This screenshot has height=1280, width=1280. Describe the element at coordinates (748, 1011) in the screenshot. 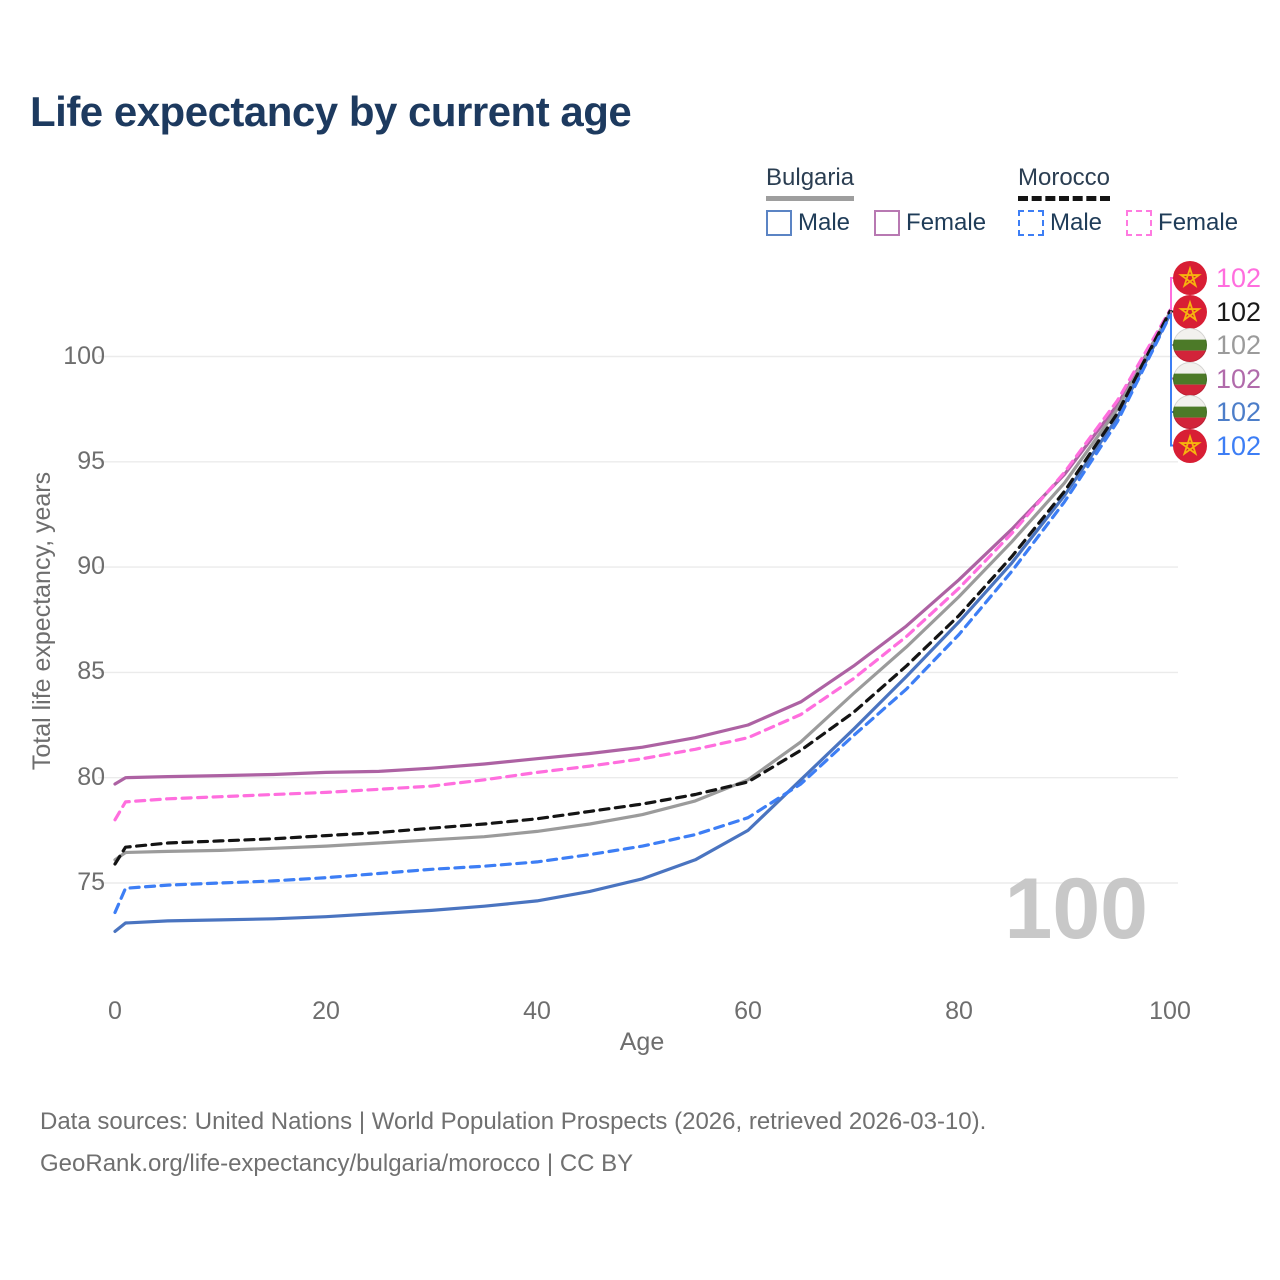

I see `x-tick-label: 60` at that location.